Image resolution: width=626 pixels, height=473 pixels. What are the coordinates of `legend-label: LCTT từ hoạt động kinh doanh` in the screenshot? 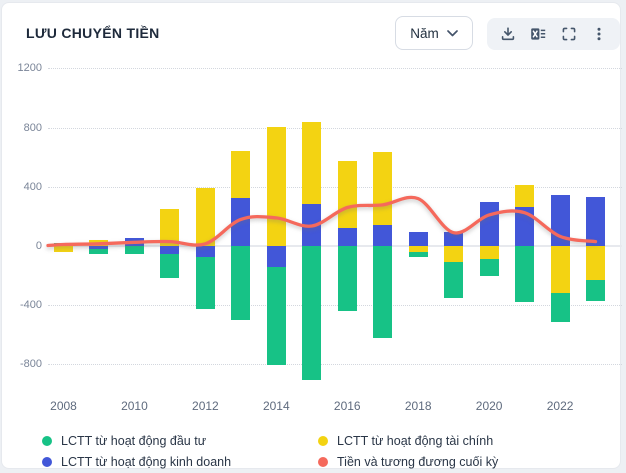 It's located at (146, 462).